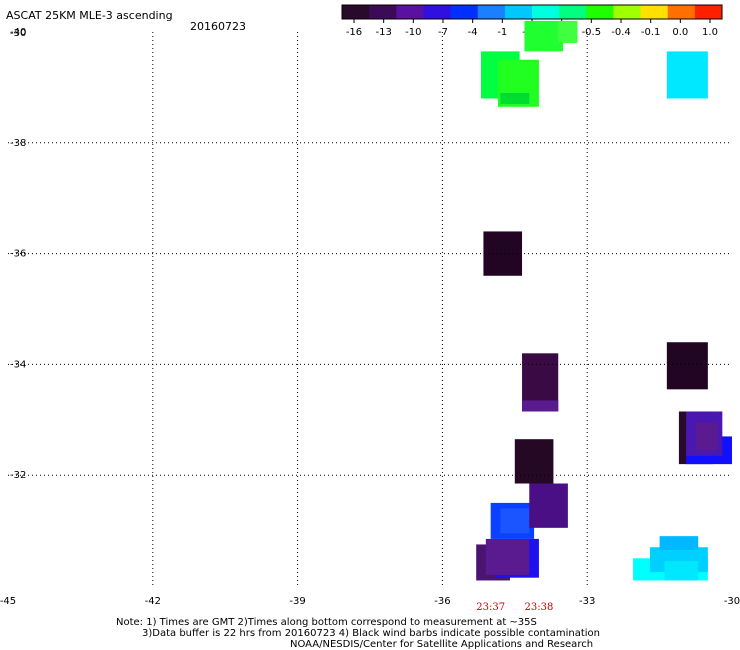 The height and width of the screenshot is (650, 740). What do you see at coordinates (592, 32) in the screenshot?
I see `colorbar-label: -0.5` at bounding box center [592, 32].